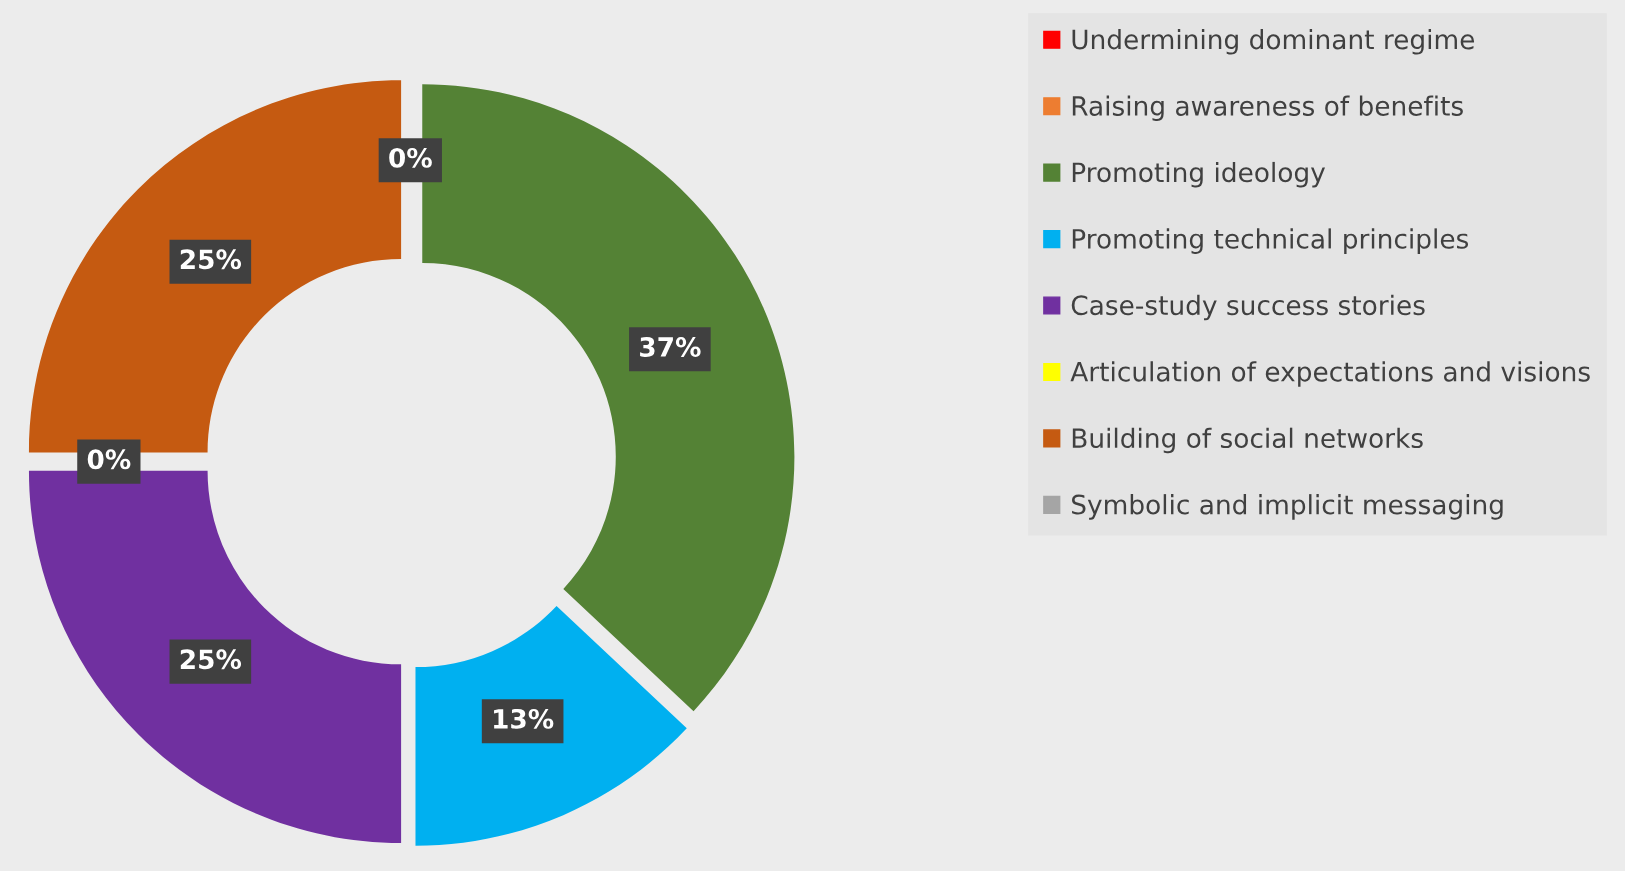 The image size is (1625, 871). Describe the element at coordinates (524, 718) in the screenshot. I see `data-label: 13%` at that location.